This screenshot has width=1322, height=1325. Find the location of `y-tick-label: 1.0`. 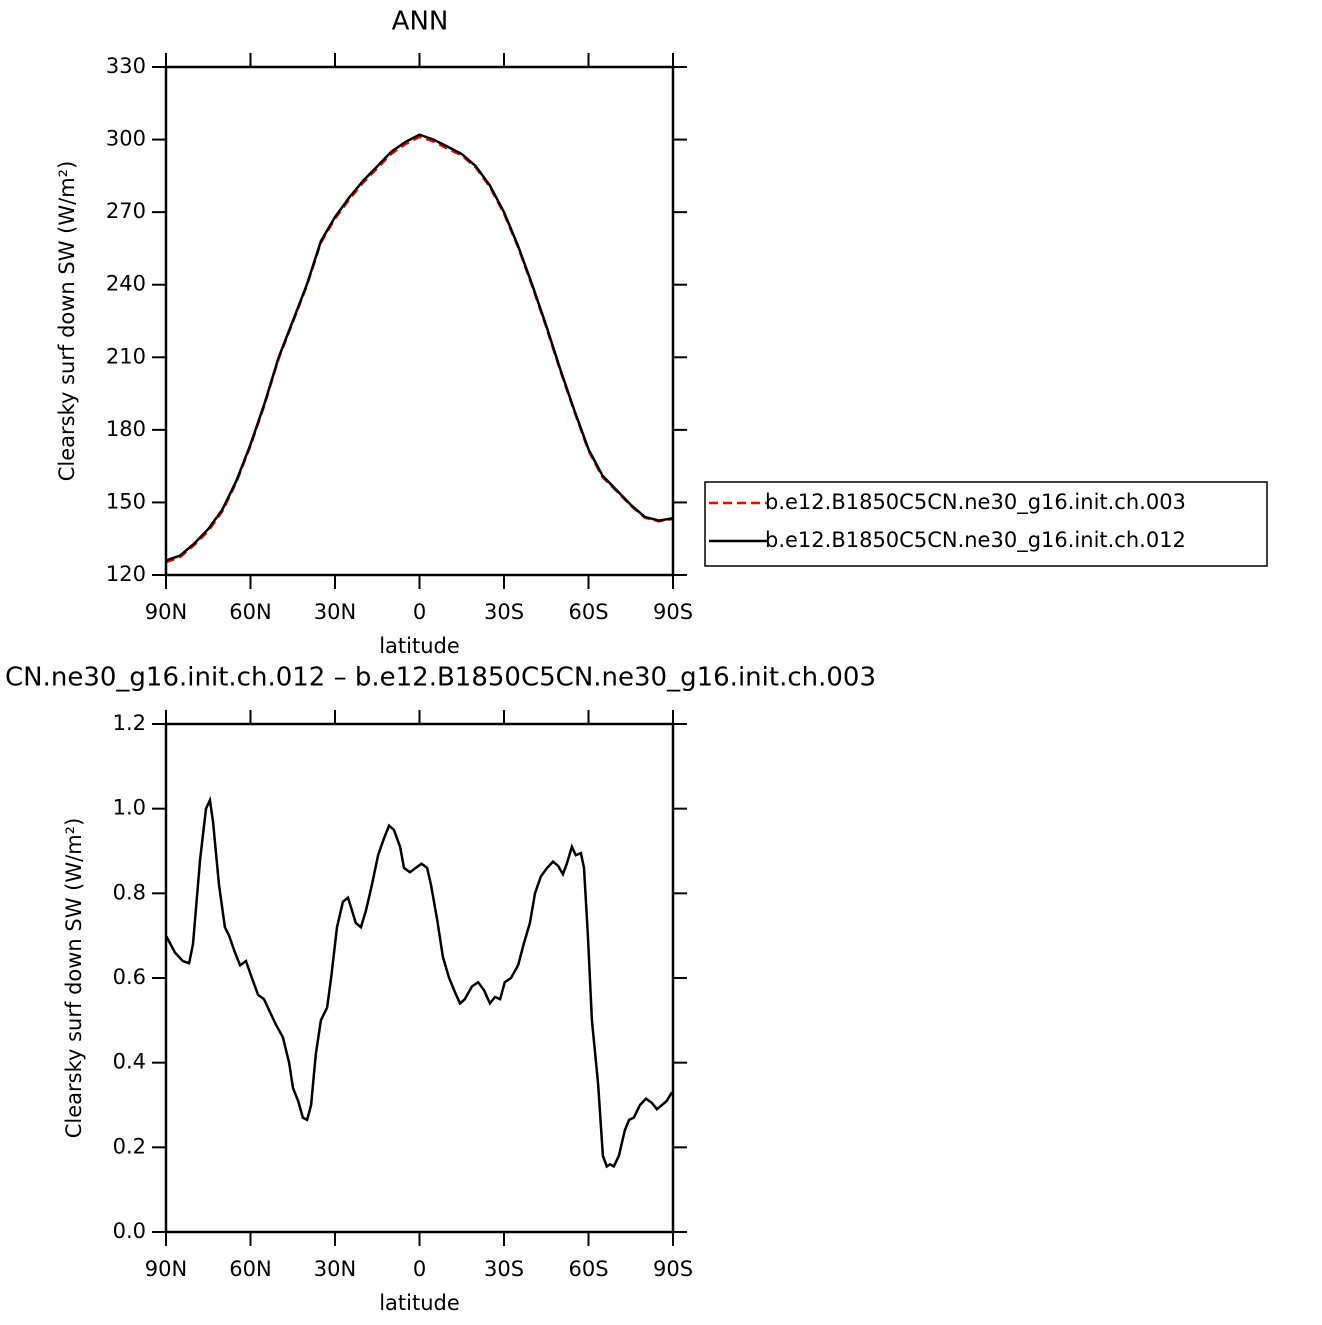

y-tick-label: 1.0 is located at coordinates (129, 808).